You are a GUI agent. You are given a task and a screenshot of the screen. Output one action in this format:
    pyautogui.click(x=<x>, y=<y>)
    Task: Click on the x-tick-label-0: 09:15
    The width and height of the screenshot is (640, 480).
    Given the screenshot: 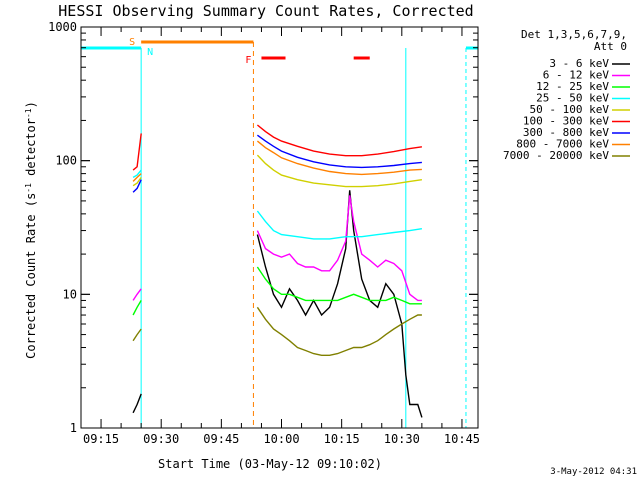 What is the action you would take?
    pyautogui.click(x=101, y=439)
    